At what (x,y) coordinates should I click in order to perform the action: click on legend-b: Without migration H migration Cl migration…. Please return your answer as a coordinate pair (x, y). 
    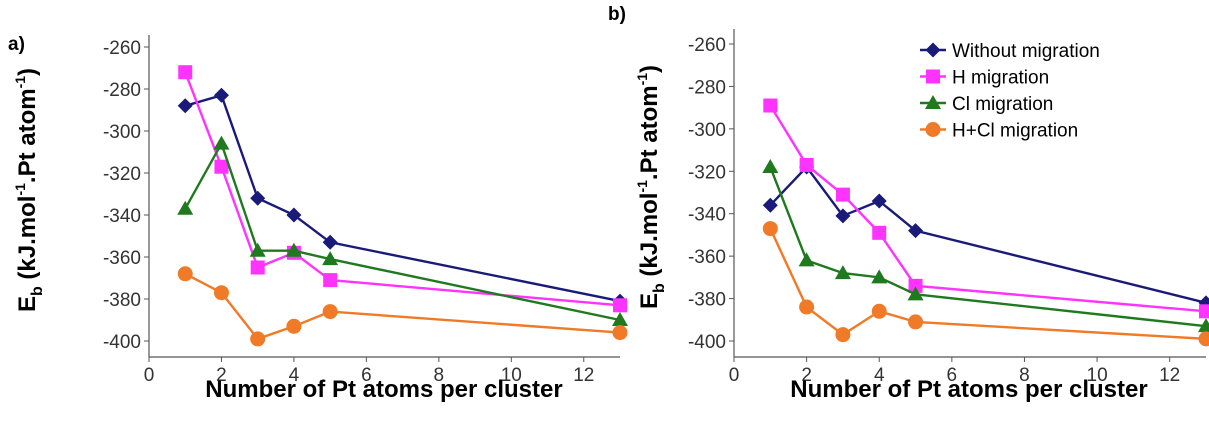
    Looking at the image, I should click on (1010, 91).